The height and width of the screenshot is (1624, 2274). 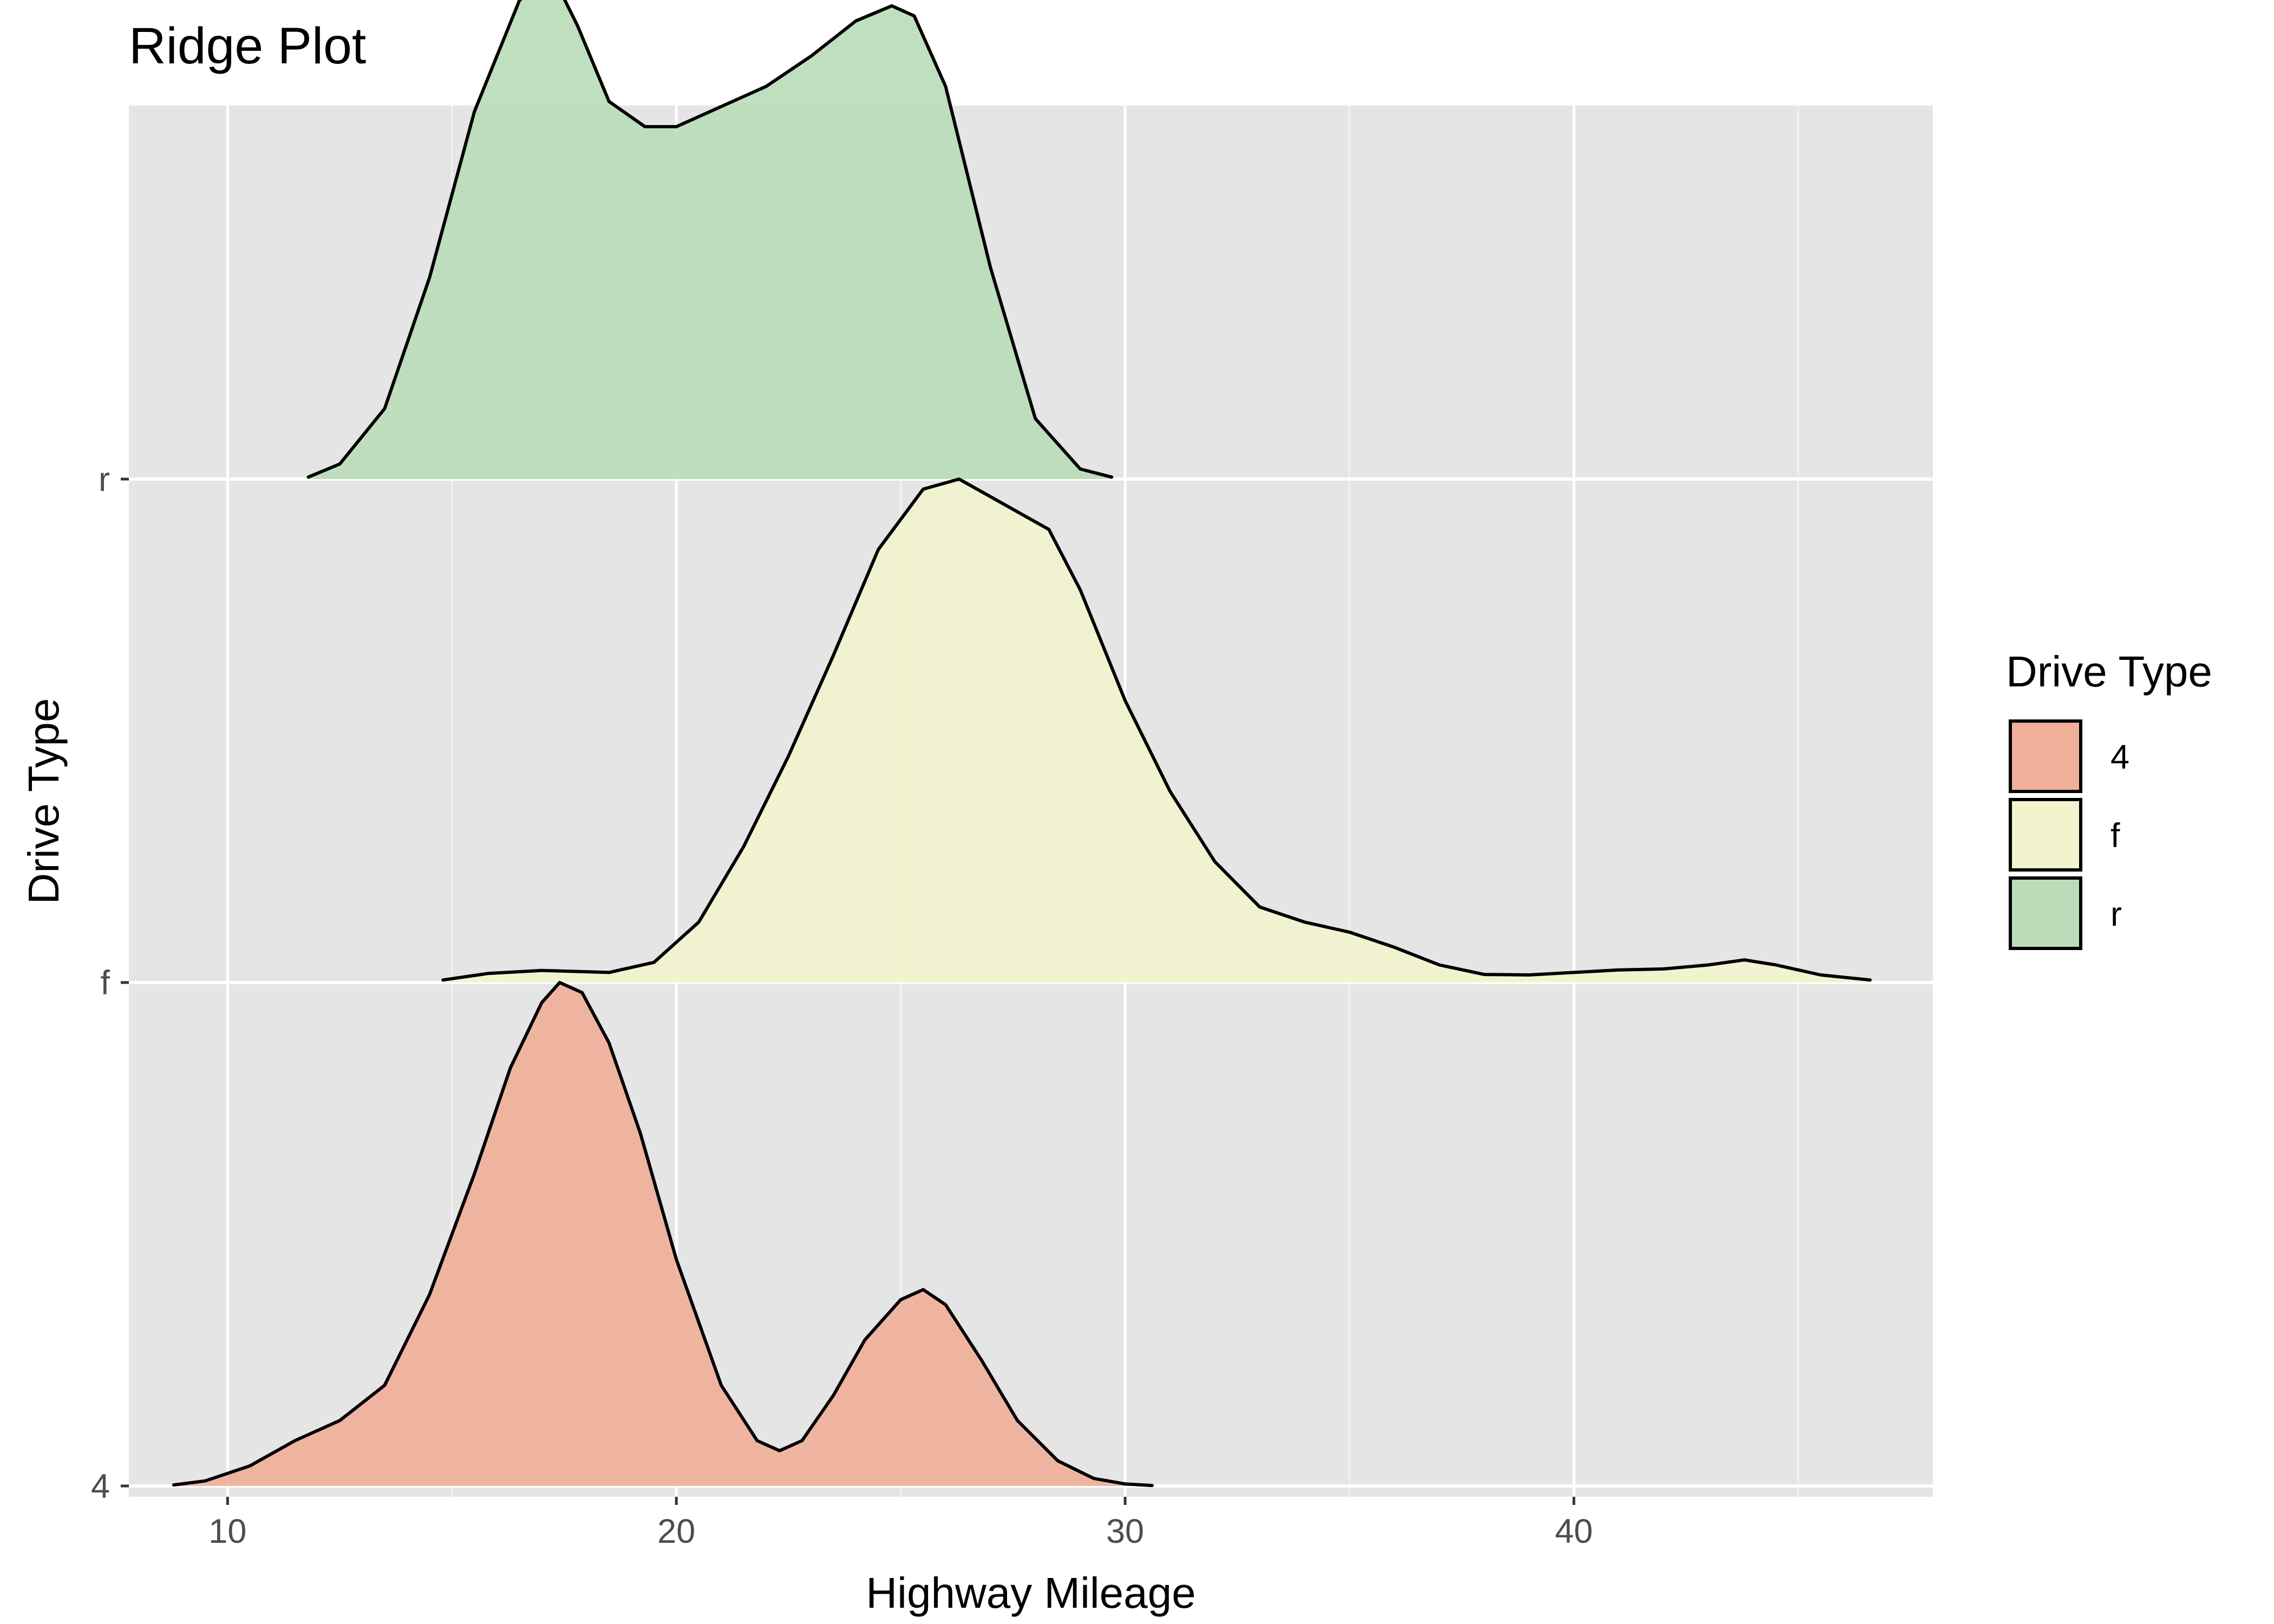 What do you see at coordinates (2116, 914) in the screenshot?
I see `legend-label: r` at bounding box center [2116, 914].